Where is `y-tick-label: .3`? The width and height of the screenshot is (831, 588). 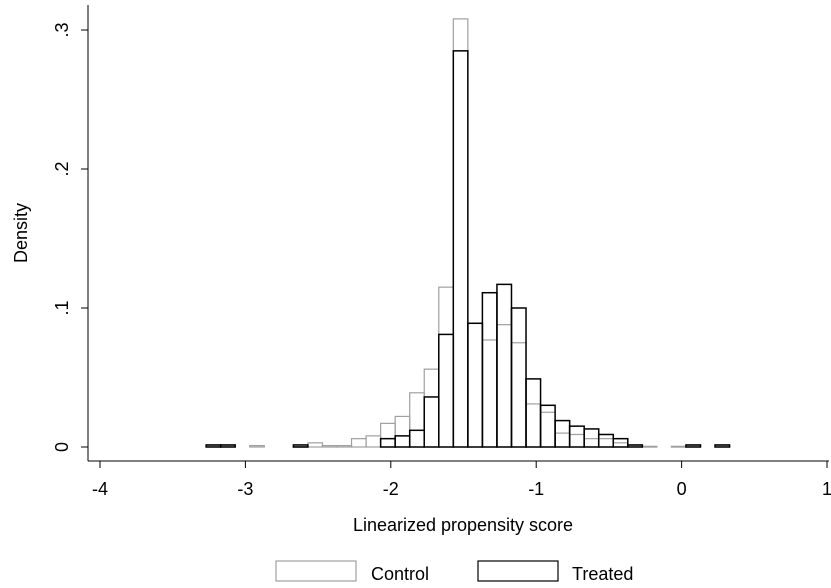 y-tick-label: .3 is located at coordinates (62, 29).